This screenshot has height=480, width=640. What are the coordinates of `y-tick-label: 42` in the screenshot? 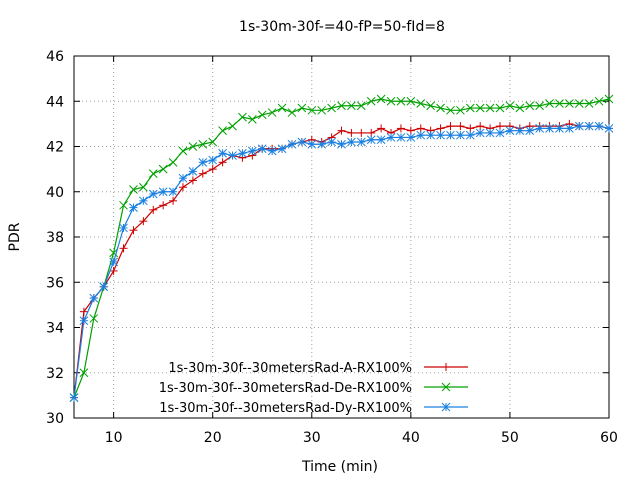 It's located at (55, 148).